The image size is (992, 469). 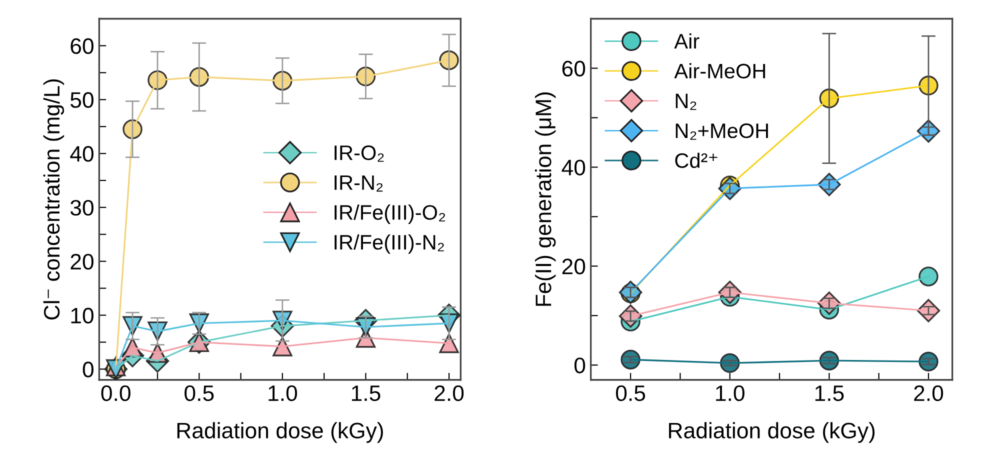 I want to click on legend-label: IR/Fe(III)-N₂, so click(x=389, y=244).